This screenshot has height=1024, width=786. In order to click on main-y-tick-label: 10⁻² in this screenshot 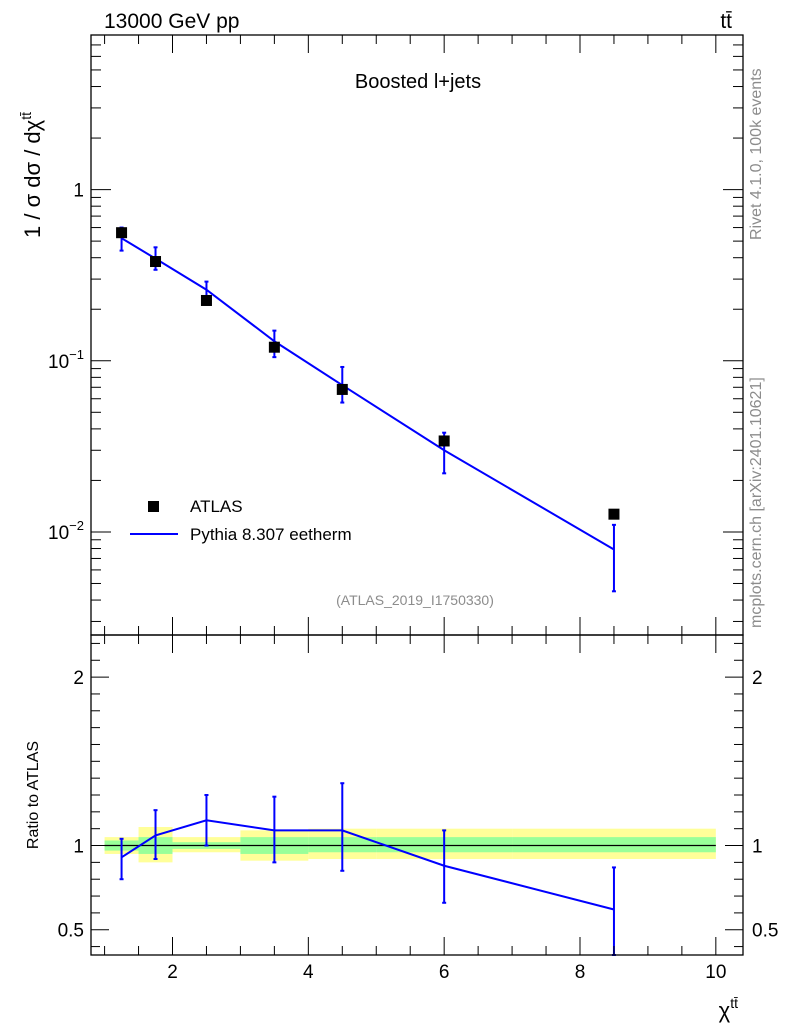, I will do `click(66, 531)`.